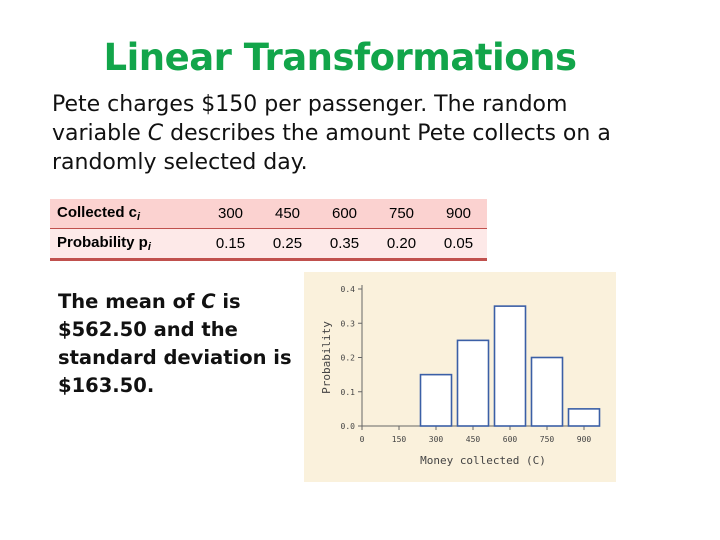  I want to click on table-cell: 750, so click(401, 214).